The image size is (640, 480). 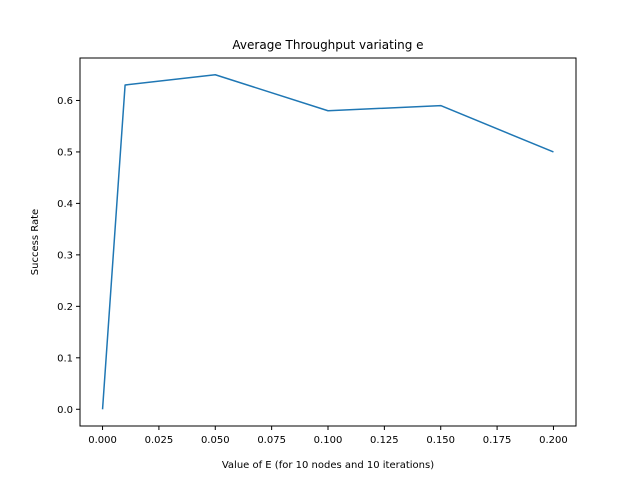 What do you see at coordinates (440, 440) in the screenshot?
I see `x-tick-label: 0.150` at bounding box center [440, 440].